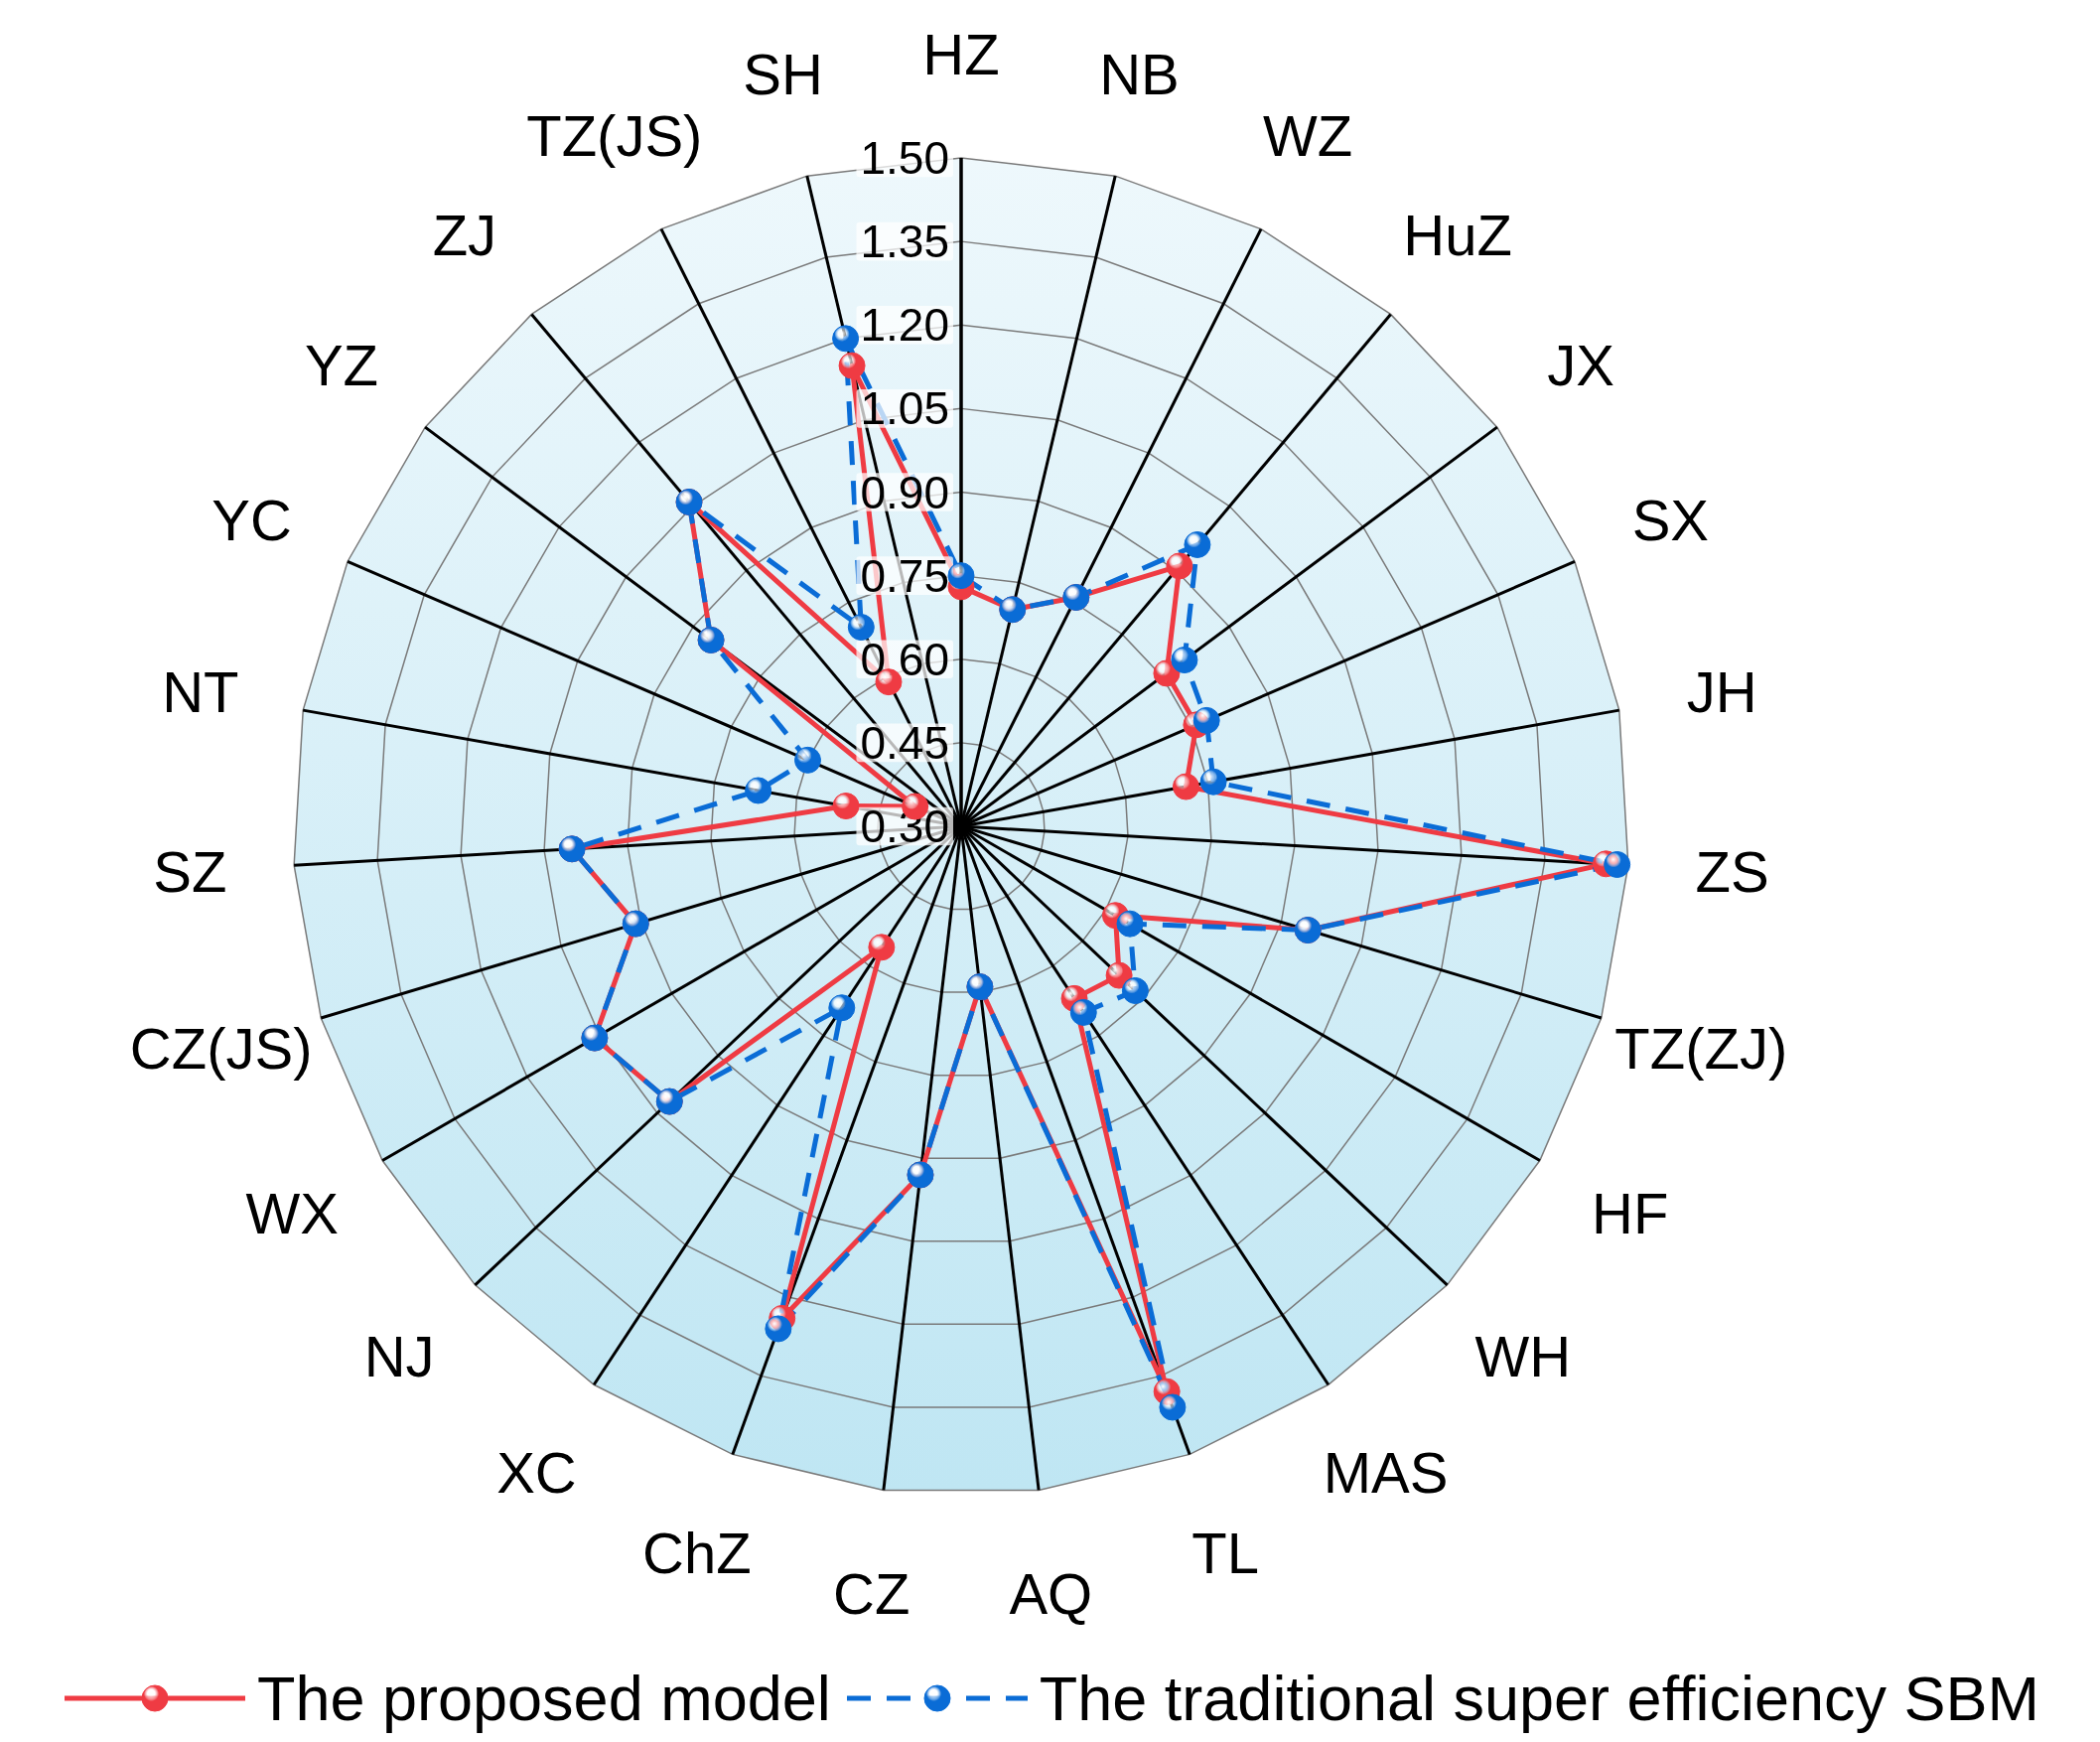 Image resolution: width=2100 pixels, height=1742 pixels. I want to click on y-tick-label: 0.45, so click(904, 743).